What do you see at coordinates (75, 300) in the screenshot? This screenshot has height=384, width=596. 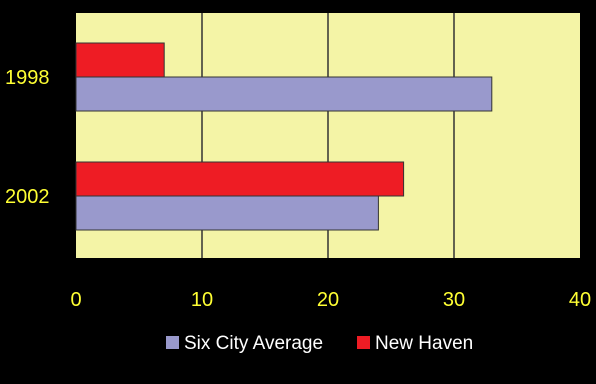 I see `x-tick-label-0: 0` at bounding box center [75, 300].